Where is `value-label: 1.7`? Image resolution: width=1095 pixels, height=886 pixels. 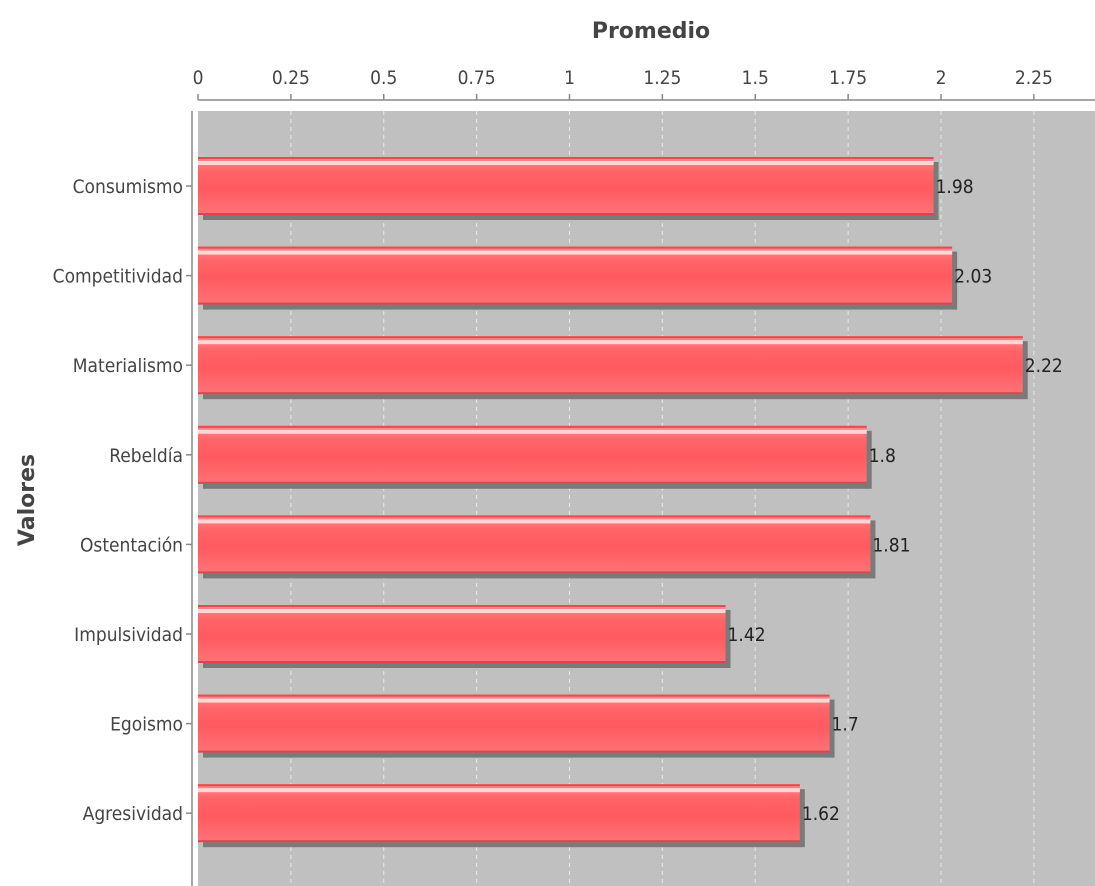
value-label: 1.7 is located at coordinates (845, 725).